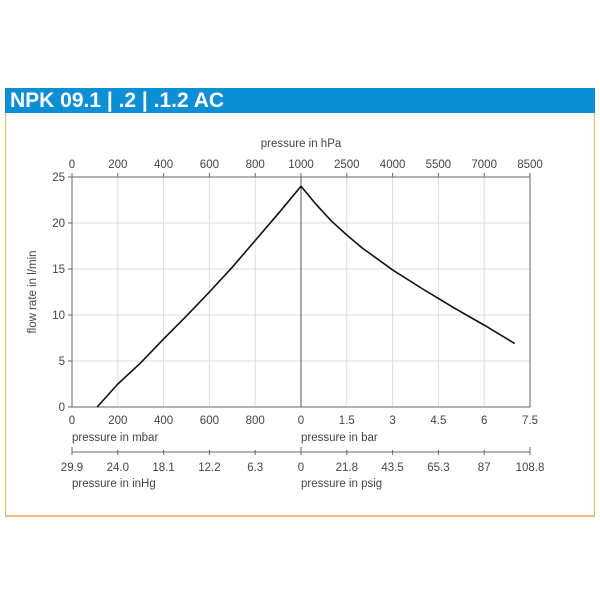 This screenshot has width=600, height=600. What do you see at coordinates (255, 421) in the screenshot?
I see `mbar-tick-label: 800` at bounding box center [255, 421].